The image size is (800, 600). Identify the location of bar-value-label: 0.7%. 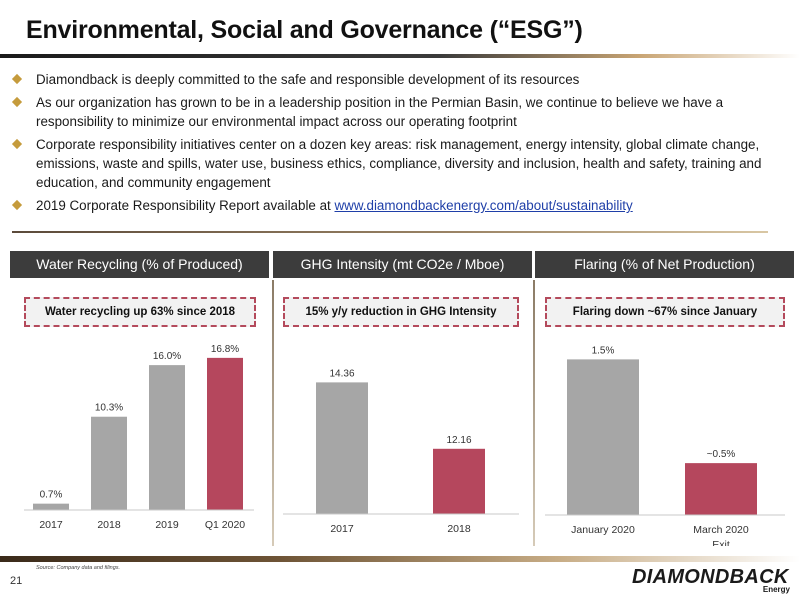
(51, 495).